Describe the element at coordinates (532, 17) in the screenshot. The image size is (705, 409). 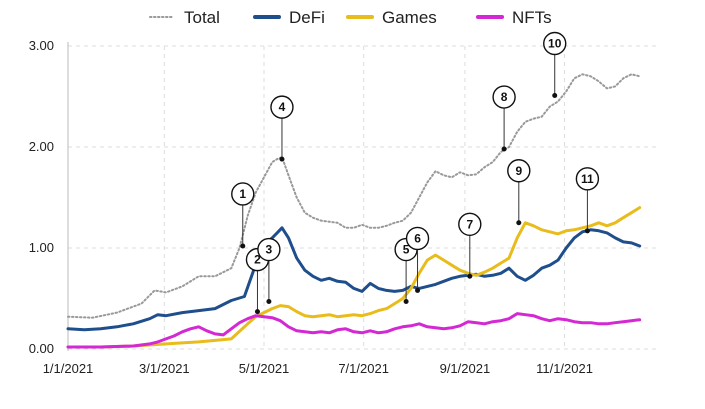
I see `legend-label-nfts: NFTs` at that location.